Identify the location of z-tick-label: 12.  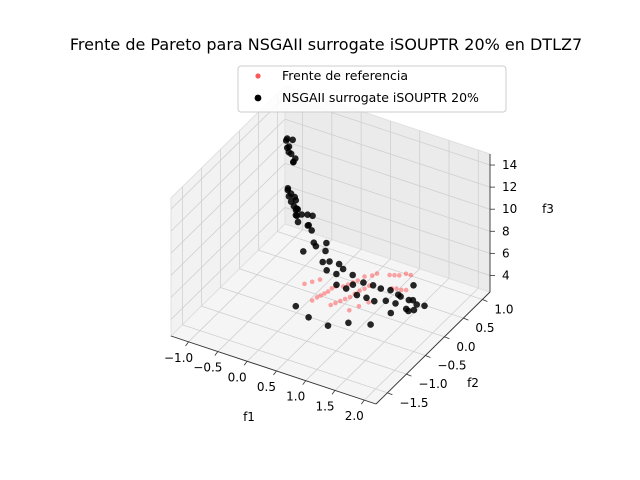
(509, 187).